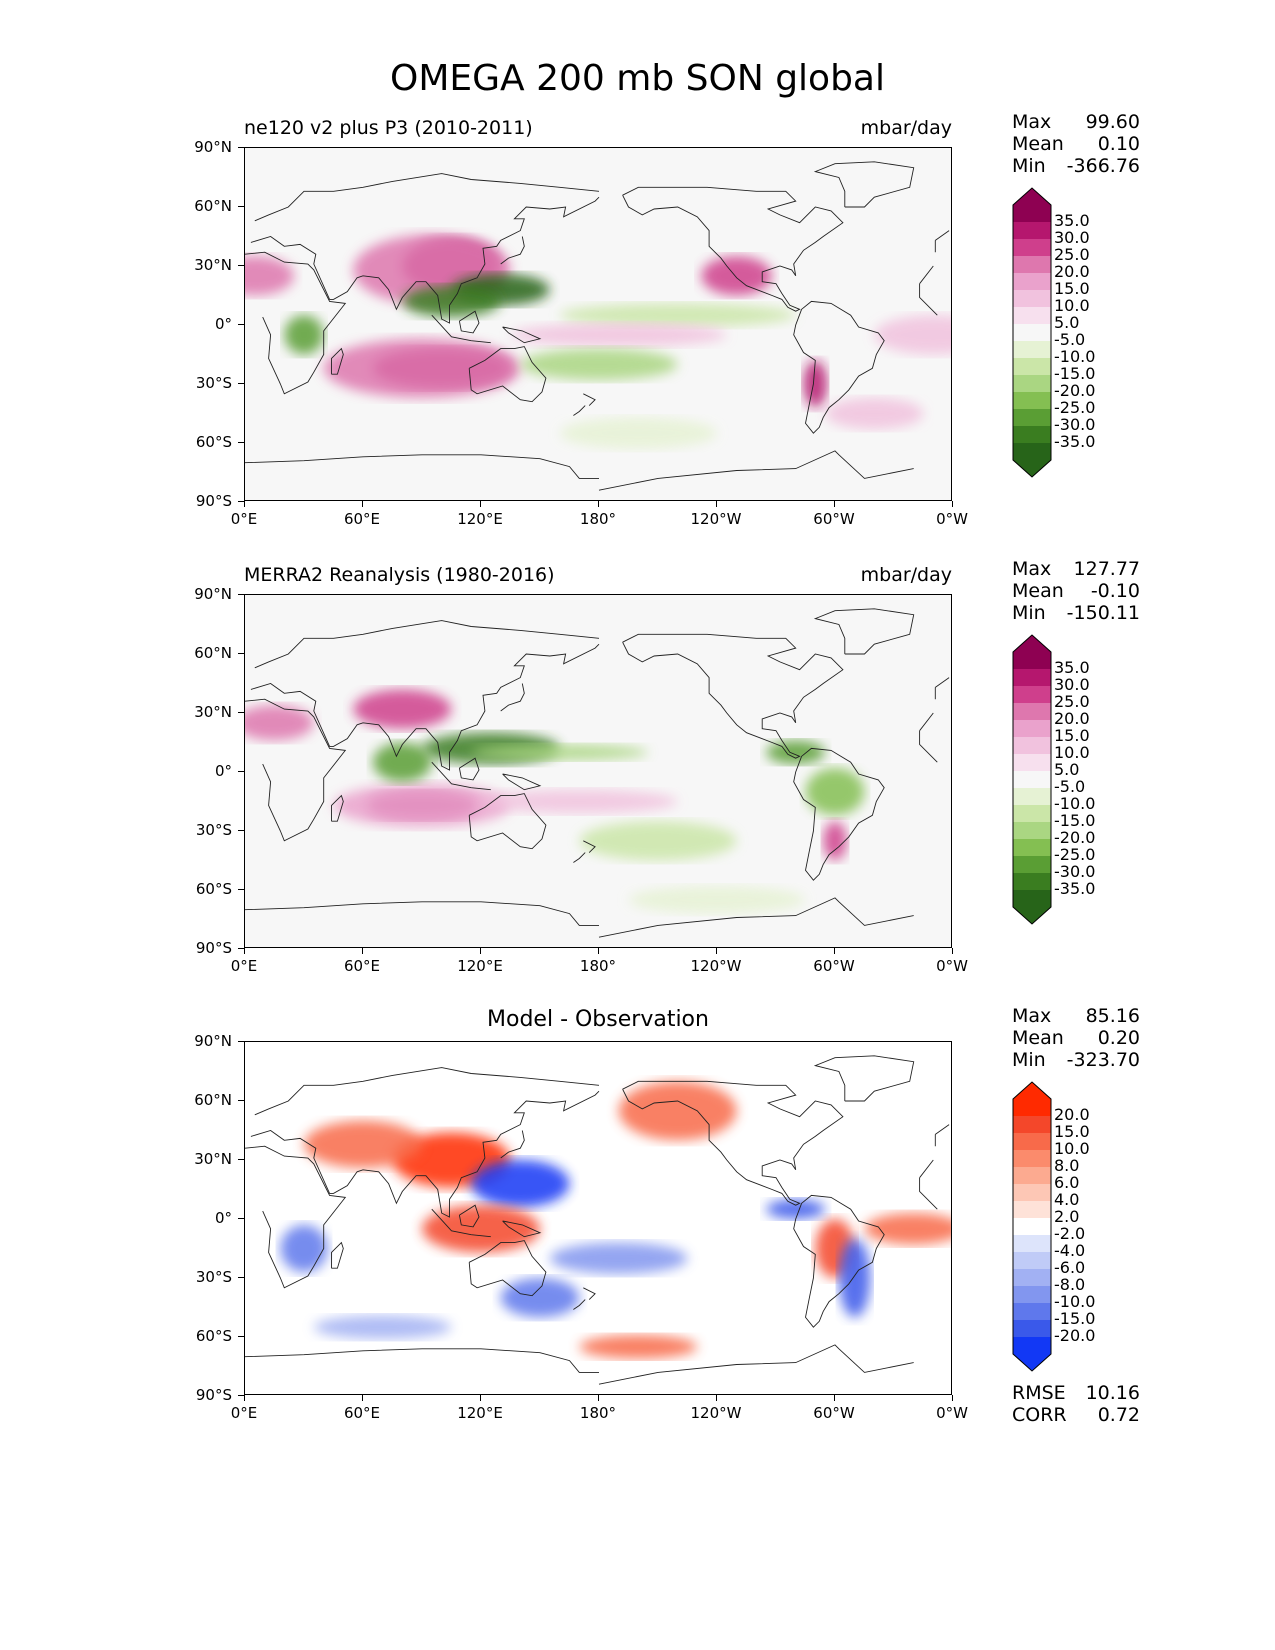 Image resolution: width=1275 pixels, height=1650 pixels. Describe the element at coordinates (1070, 786) in the screenshot. I see `colorbar-tick-label: -5.0` at that location.